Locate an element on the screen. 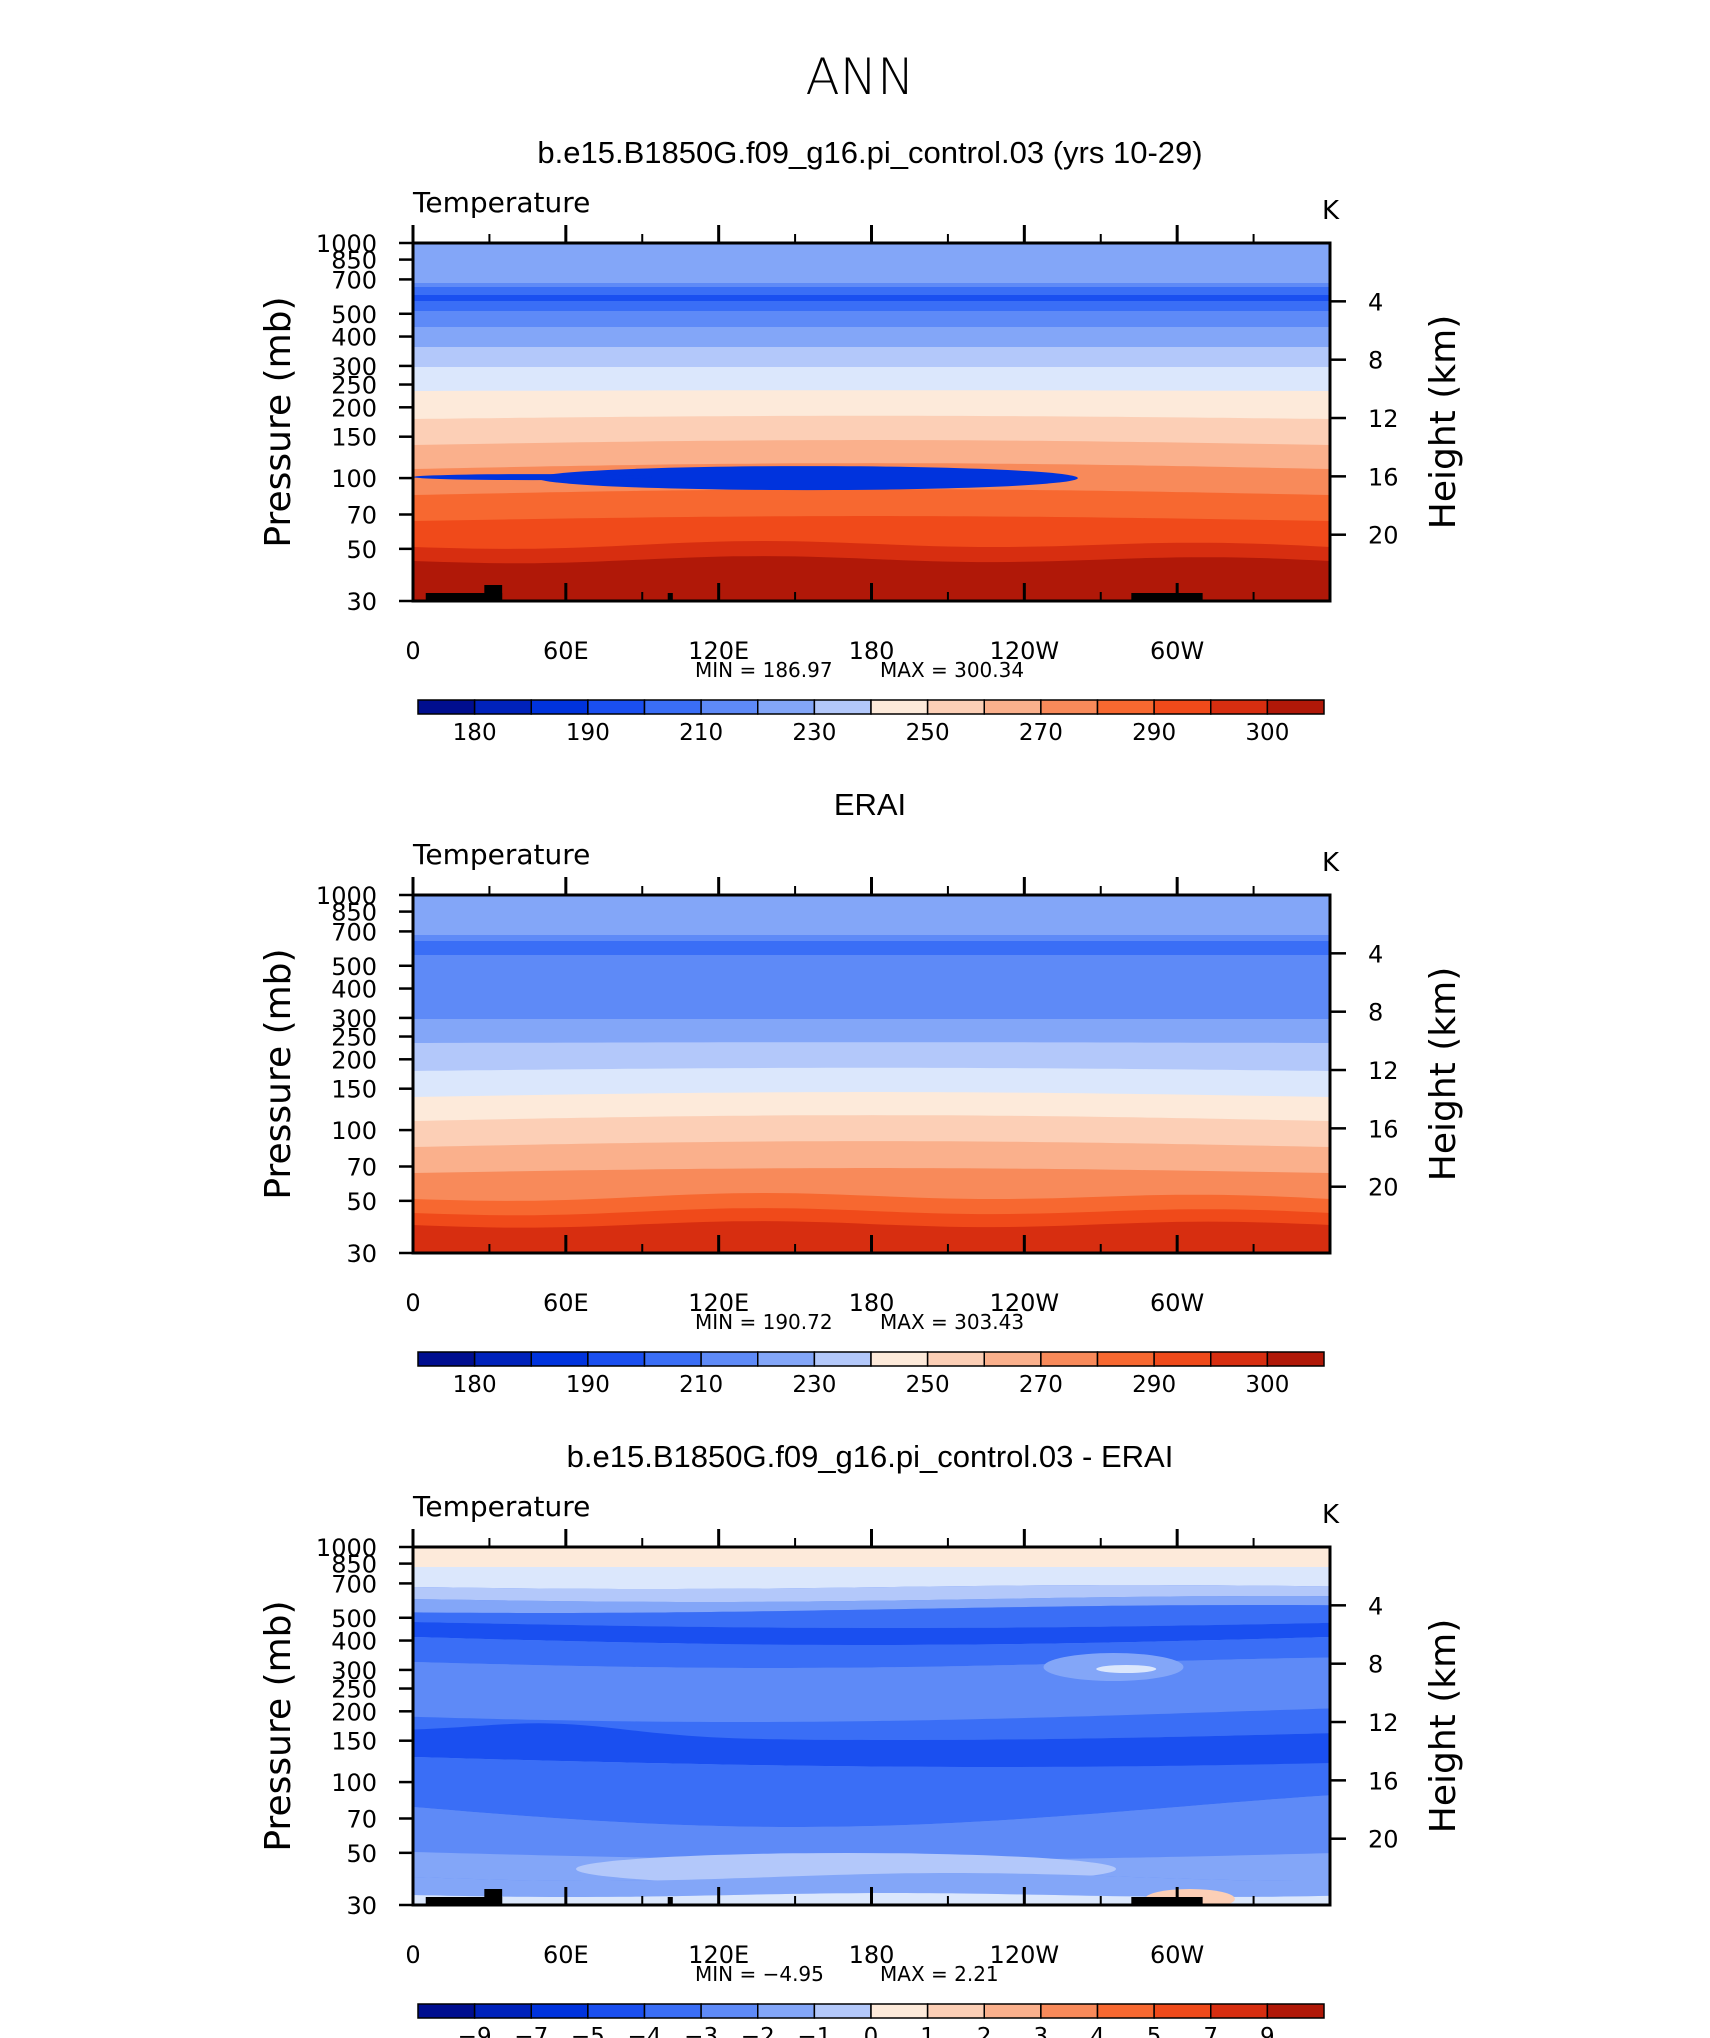  panel-1-left-string: Temperature is located at coordinates (501, 202).